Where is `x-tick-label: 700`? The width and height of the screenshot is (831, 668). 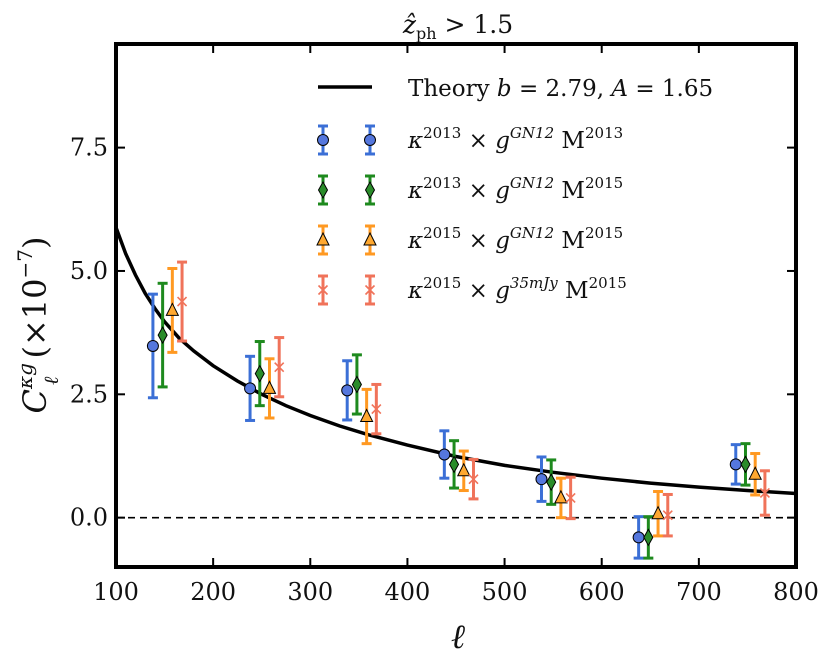 x-tick-label: 700 is located at coordinates (699, 592).